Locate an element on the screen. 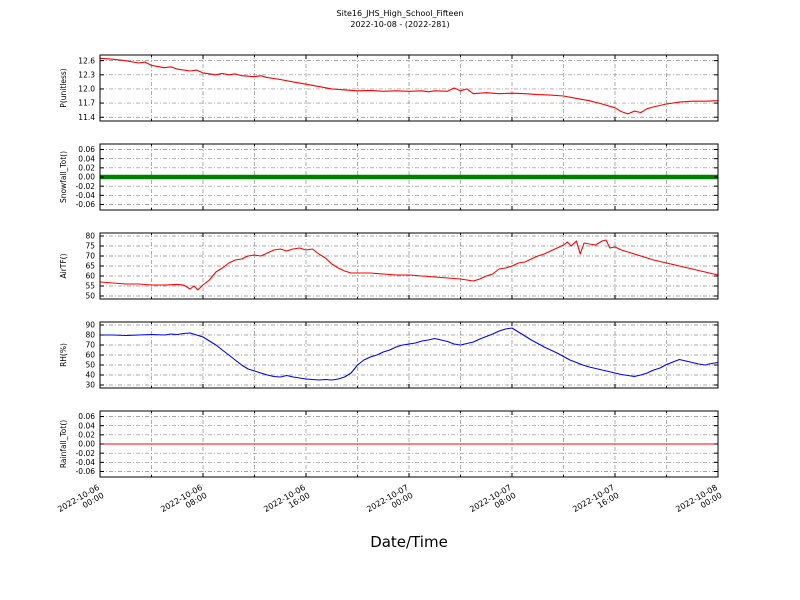 This screenshot has width=800, height=600. chart-title-line2: 2022-10-08 - (2022-281) is located at coordinates (400, 24).